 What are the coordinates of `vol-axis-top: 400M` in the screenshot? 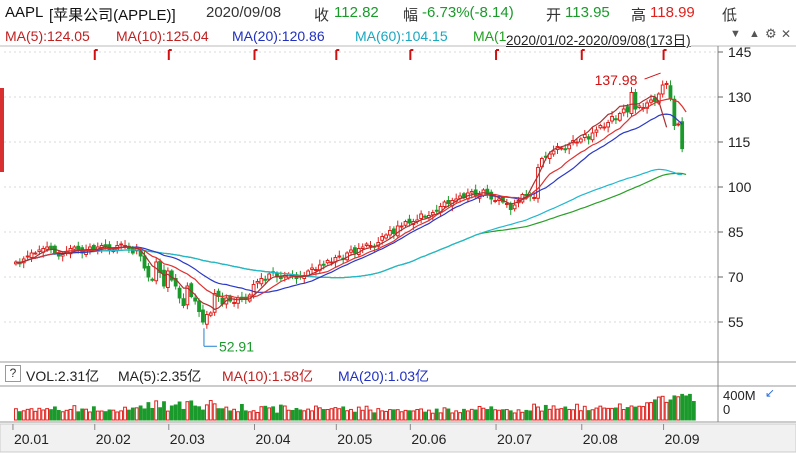 It's located at (739, 395).